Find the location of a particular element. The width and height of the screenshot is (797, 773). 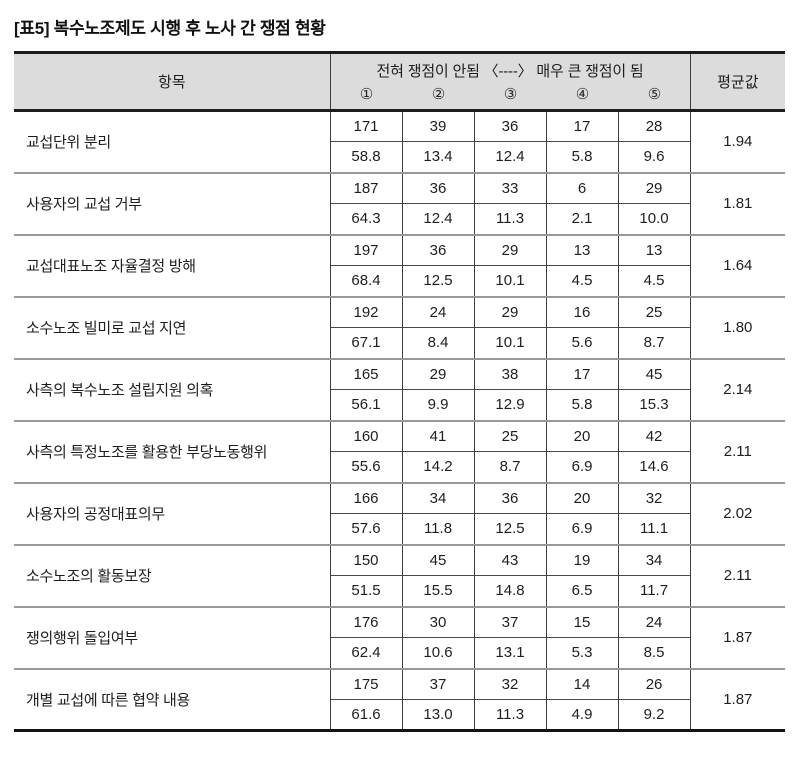

count-cell: 39 is located at coordinates (437, 126).